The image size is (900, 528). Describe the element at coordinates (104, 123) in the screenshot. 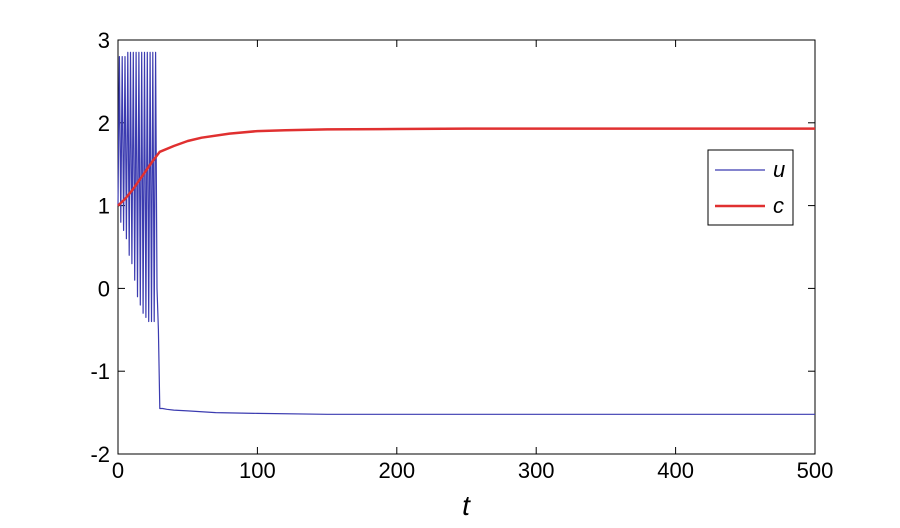

I see `y-tick-label: 2` at that location.